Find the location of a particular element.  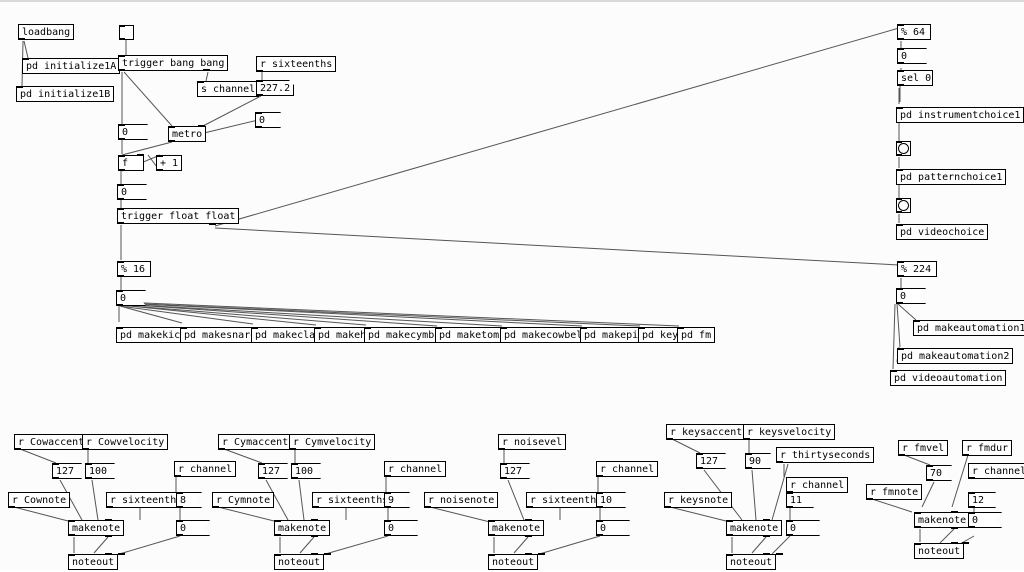

object-pd-makeautomation1: pd makeautomation1 is located at coordinates (968, 328).